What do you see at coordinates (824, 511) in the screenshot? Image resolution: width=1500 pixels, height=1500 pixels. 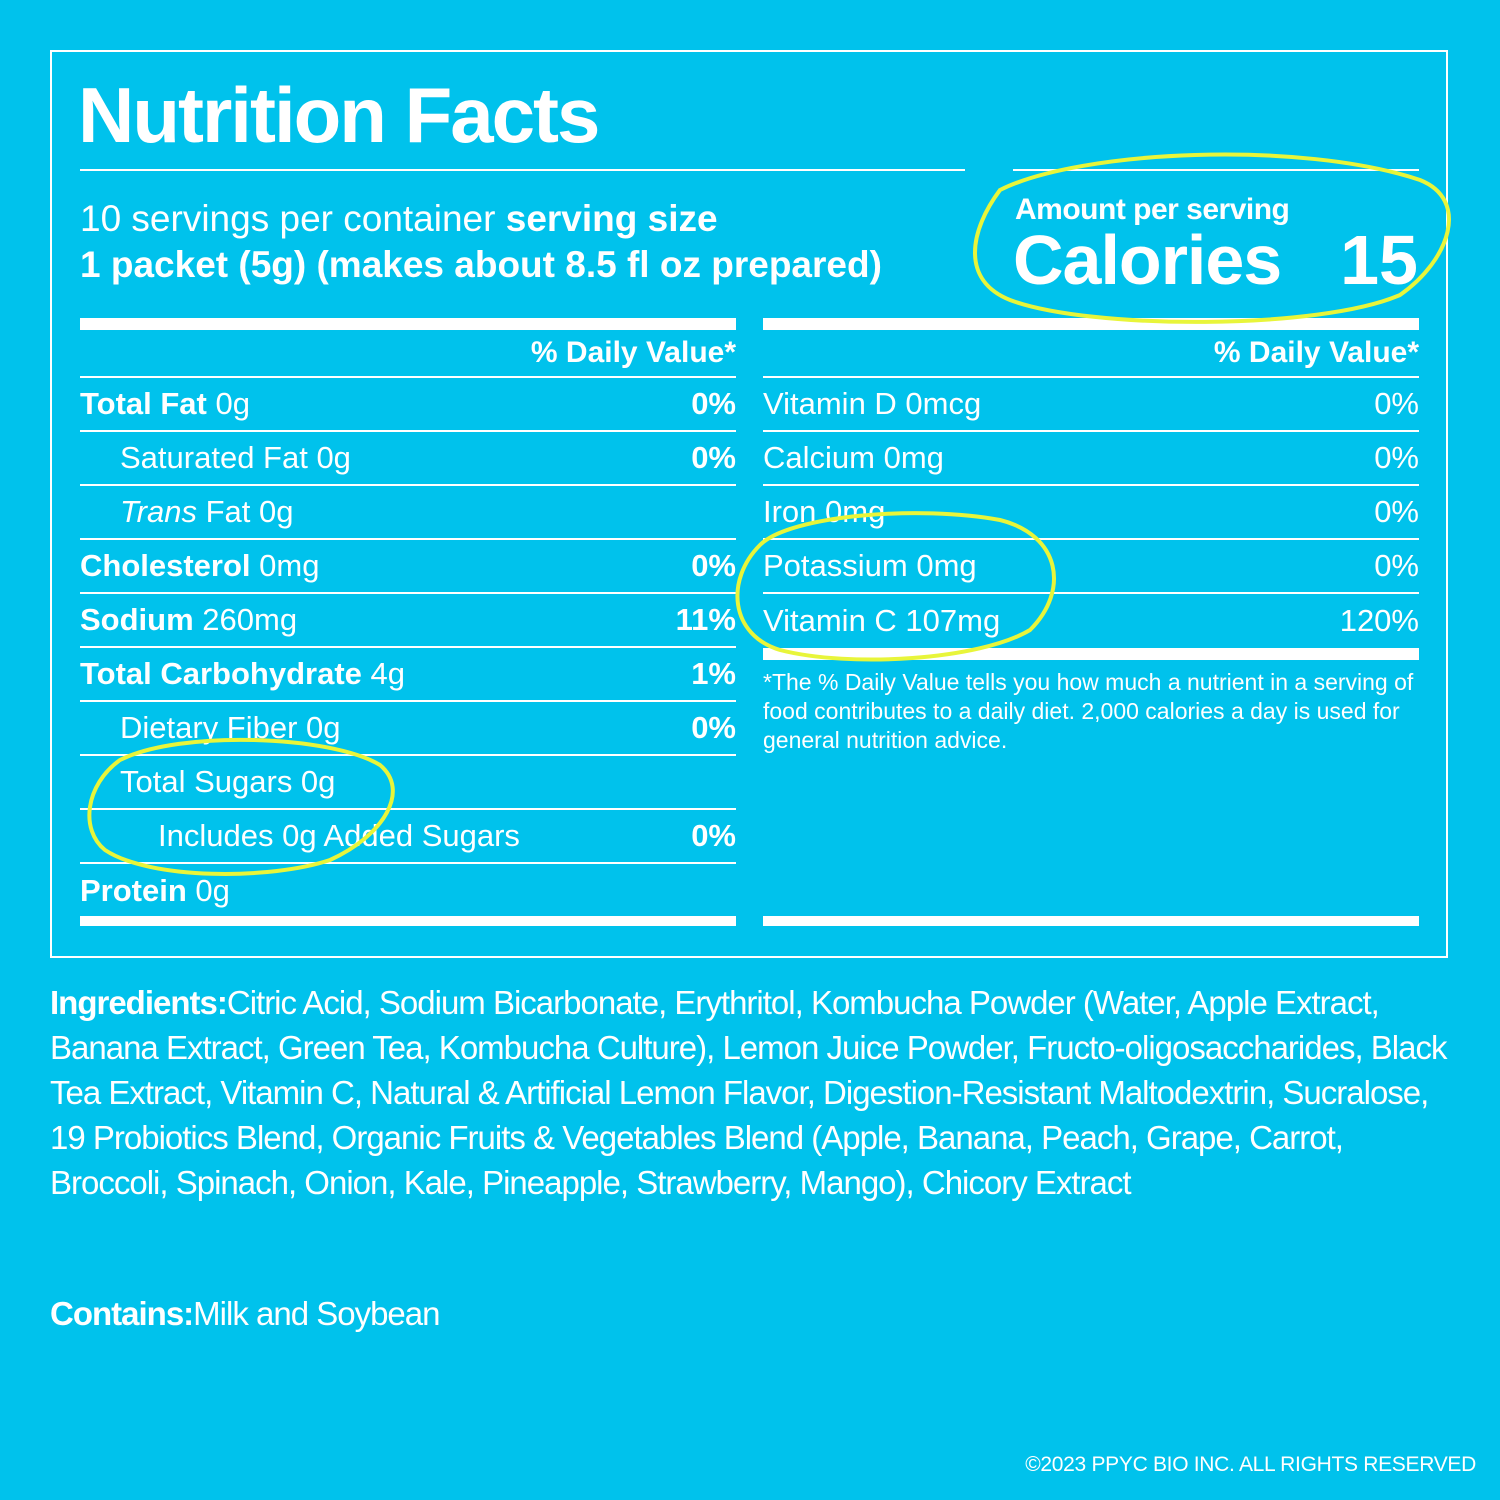 I see `nutrient-name: Iron 0mg` at bounding box center [824, 511].